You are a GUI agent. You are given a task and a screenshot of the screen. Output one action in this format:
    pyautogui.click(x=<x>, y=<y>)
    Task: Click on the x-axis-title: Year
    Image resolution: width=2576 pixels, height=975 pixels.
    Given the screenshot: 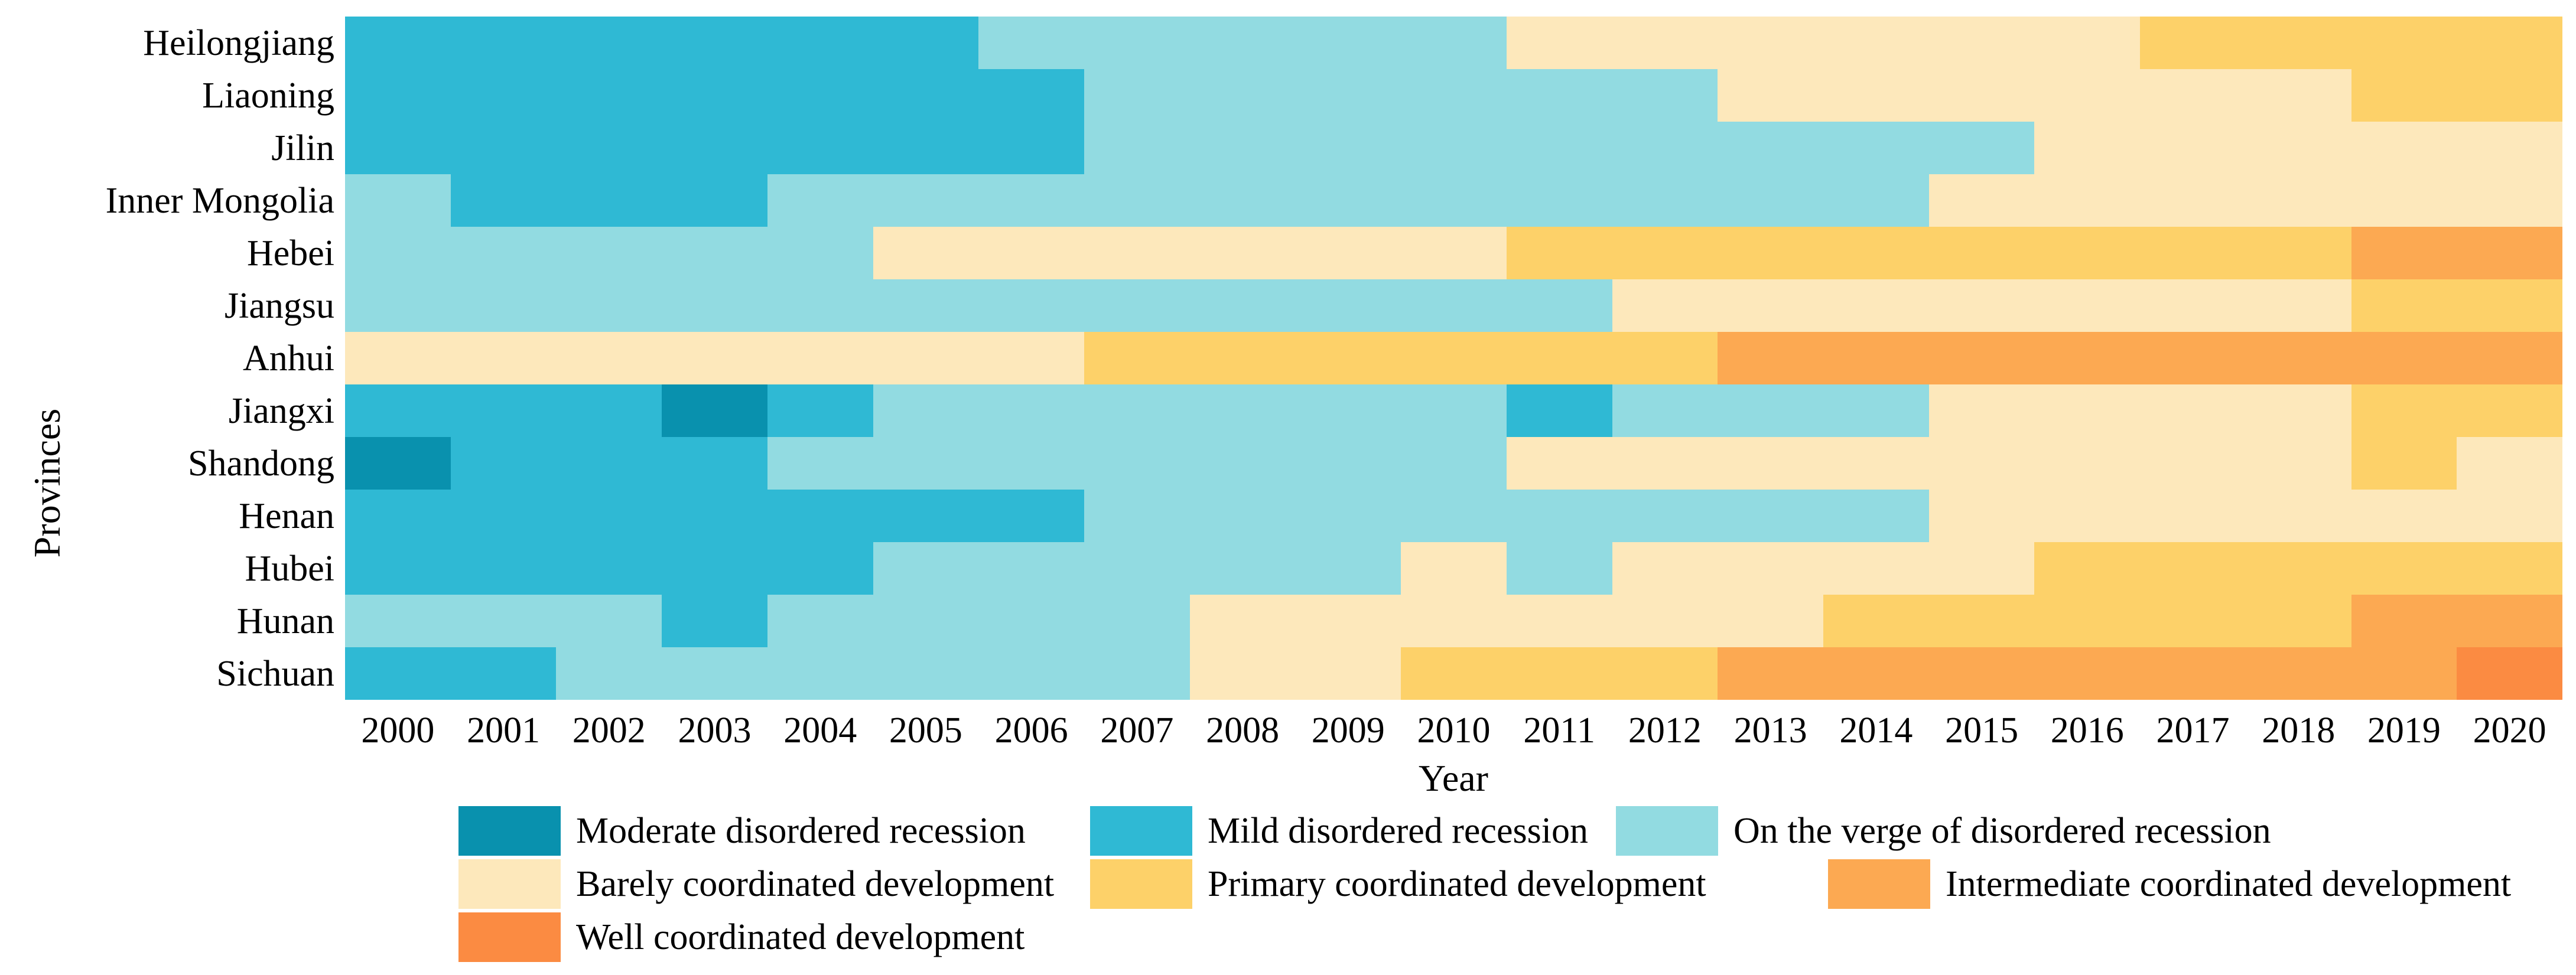 What is the action you would take?
    pyautogui.click(x=1454, y=778)
    